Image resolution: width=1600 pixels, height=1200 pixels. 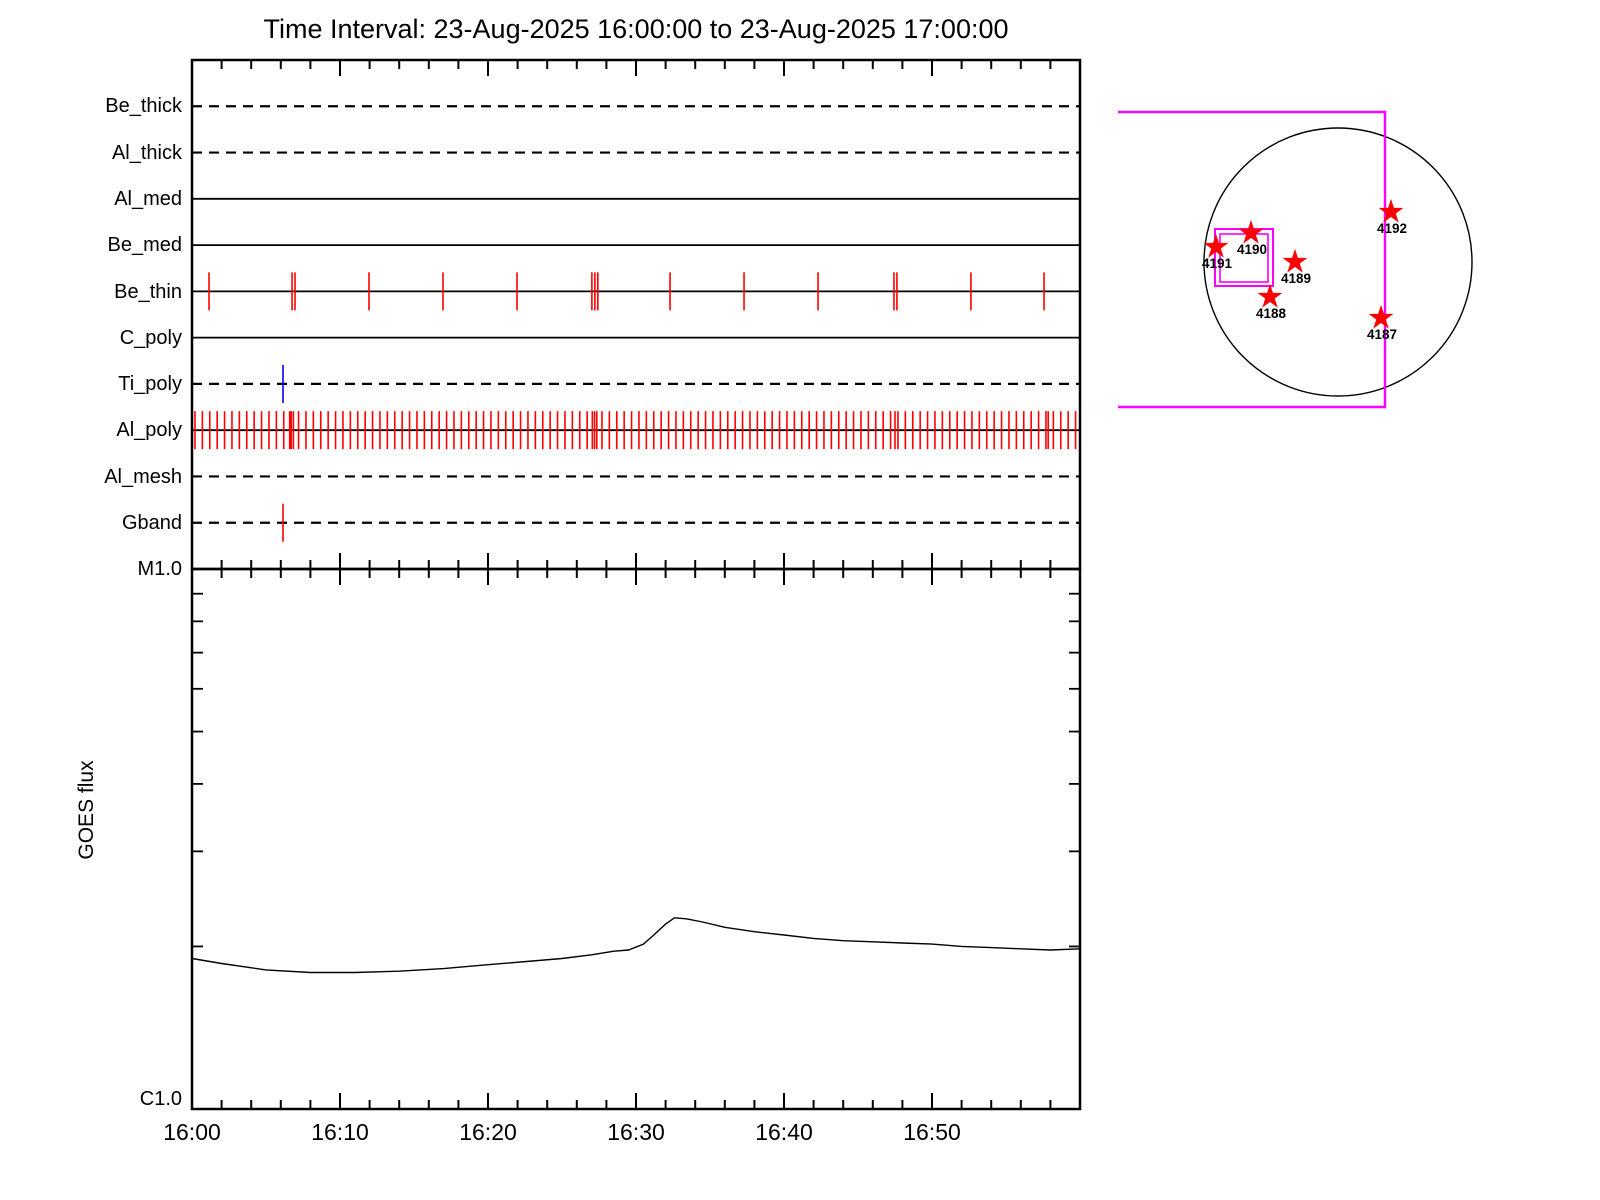 What do you see at coordinates (1392, 228) in the screenshot?
I see `active-region-label-4192: 4192` at bounding box center [1392, 228].